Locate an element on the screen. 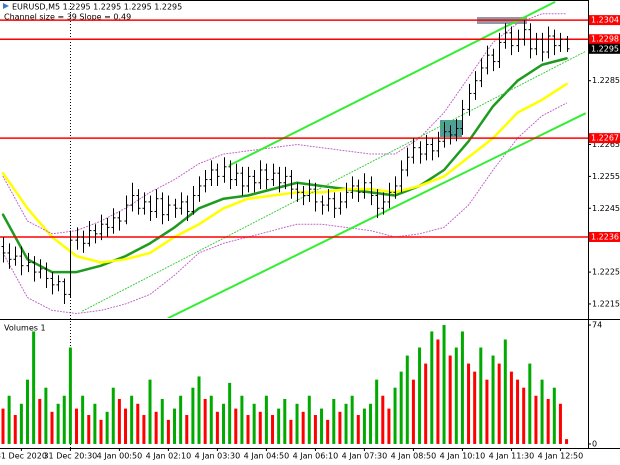 The width and height of the screenshot is (620, 465). chart-title: EURUSD,M5 1.2295 1.2295 1.2295 1.2295 is located at coordinates (97, 7).